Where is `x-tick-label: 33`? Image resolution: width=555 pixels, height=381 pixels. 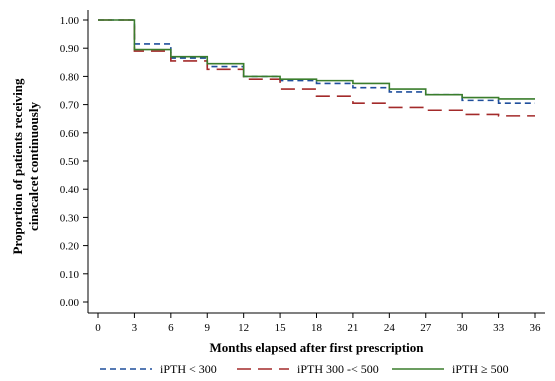 x-tick-label: 33 is located at coordinates (499, 328).